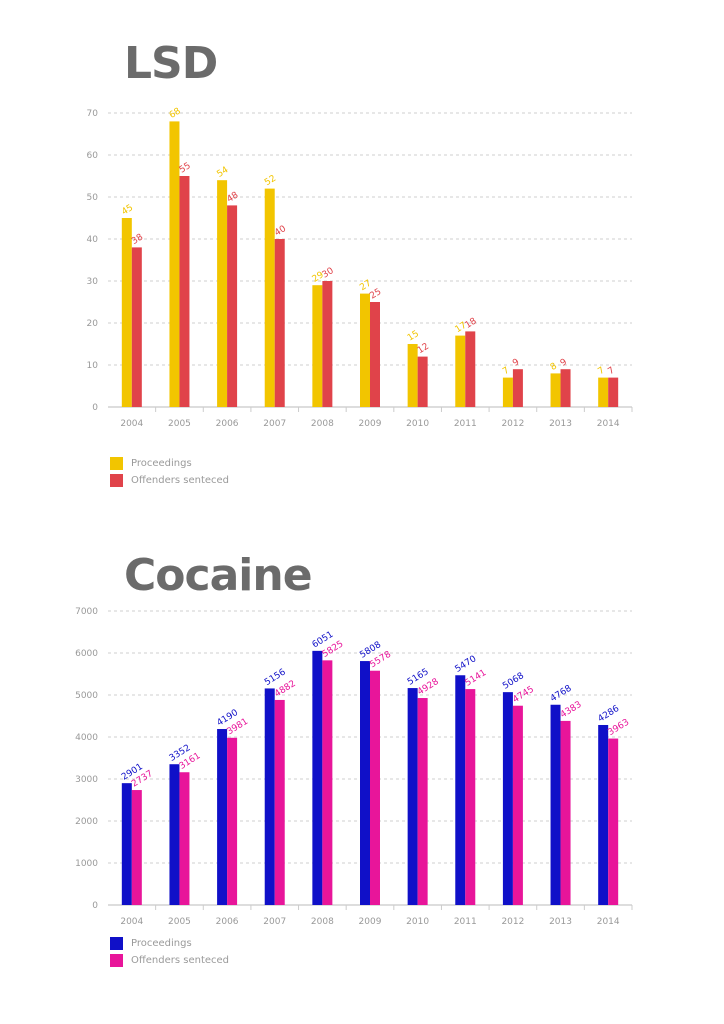 This screenshot has width=724, height=1024. What do you see at coordinates (93, 240) in the screenshot?
I see `y-tick-label: 40` at bounding box center [93, 240].